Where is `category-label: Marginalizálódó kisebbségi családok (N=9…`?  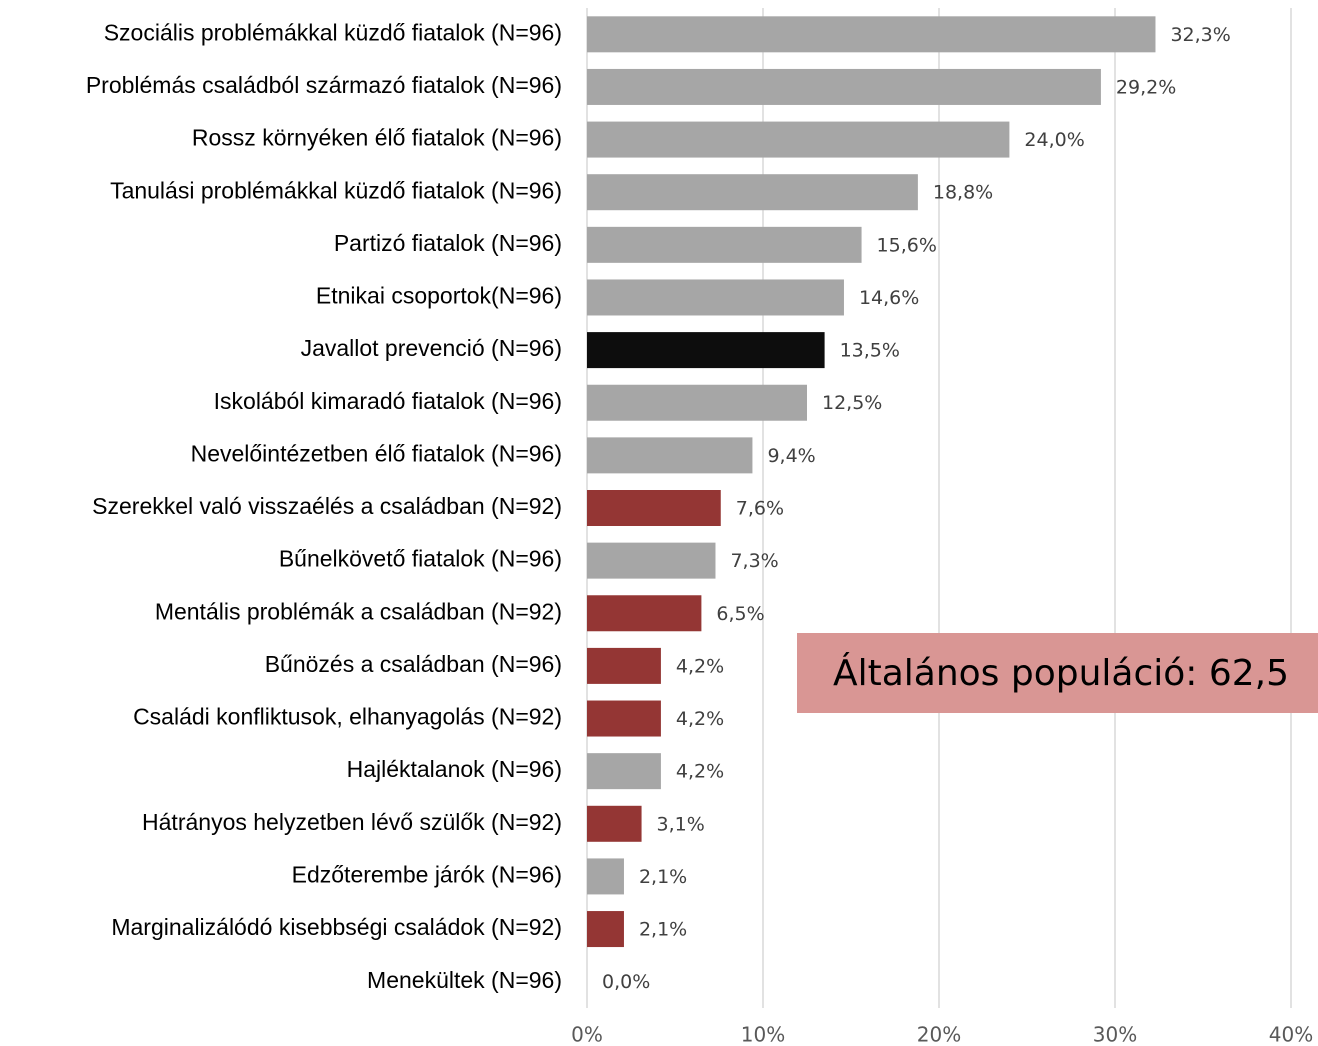
category-label: Marginalizálódó kisebbségi családok (N=9… is located at coordinates (336, 927).